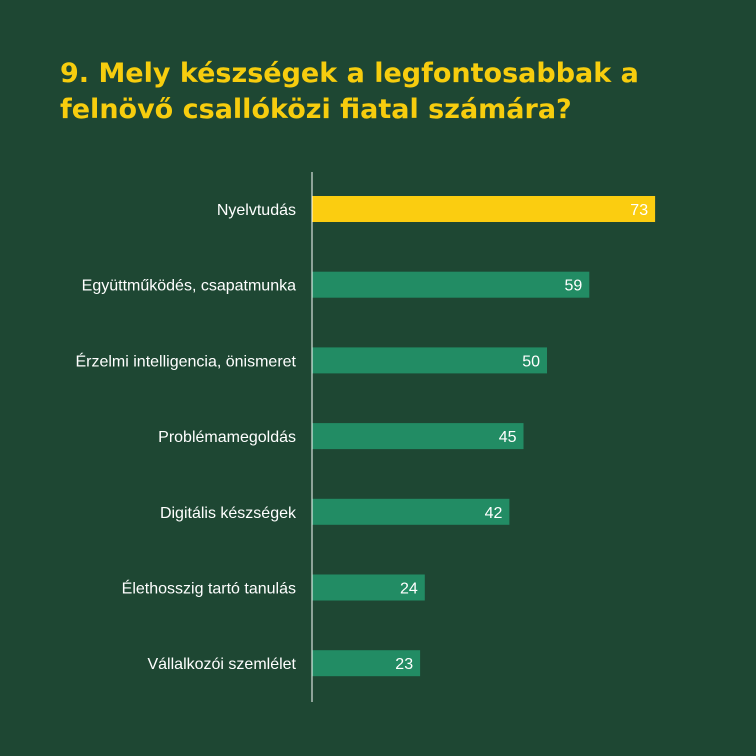 The image size is (756, 756). Describe the element at coordinates (639, 210) in the screenshot. I see `value-label-1: 73` at that location.